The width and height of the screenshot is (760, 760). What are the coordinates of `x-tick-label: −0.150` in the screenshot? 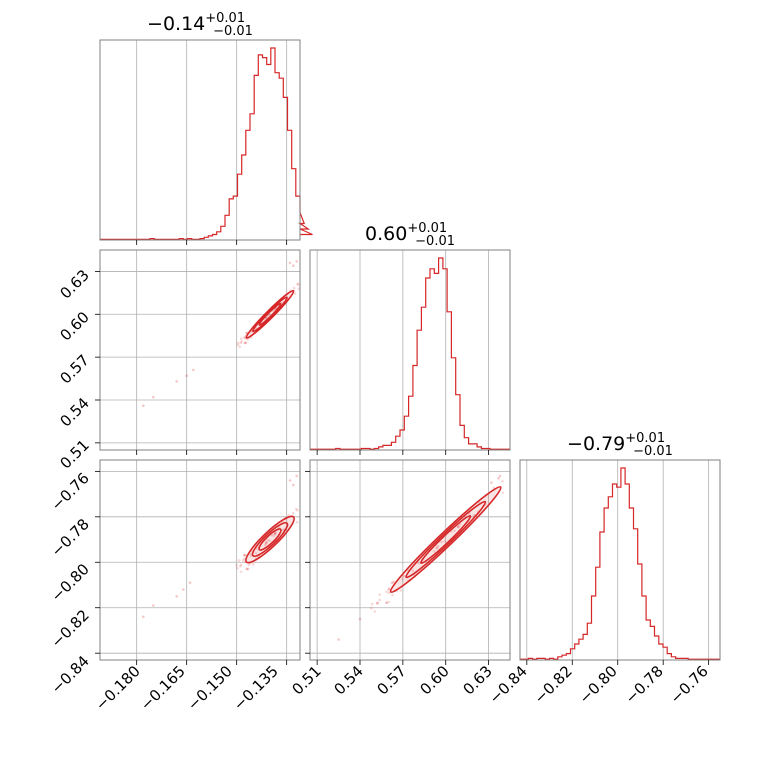 It's located at (210, 688).